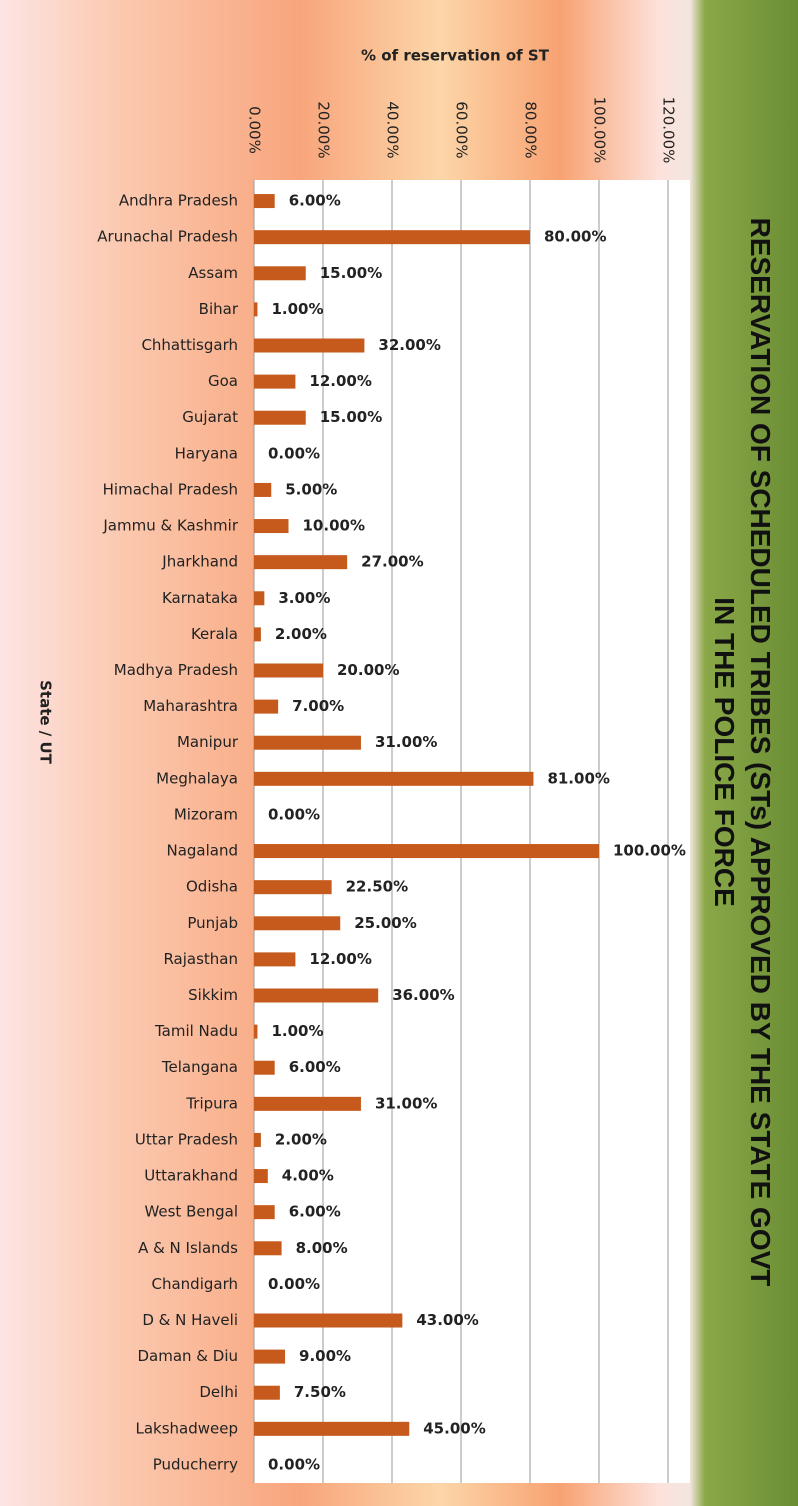 This screenshot has width=798, height=1506. What do you see at coordinates (200, 598) in the screenshot?
I see `y-tick-label: Karnataka` at bounding box center [200, 598].